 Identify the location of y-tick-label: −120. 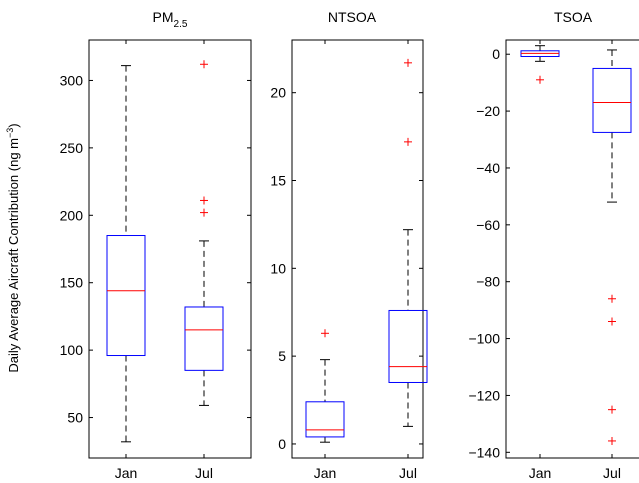
(484, 395).